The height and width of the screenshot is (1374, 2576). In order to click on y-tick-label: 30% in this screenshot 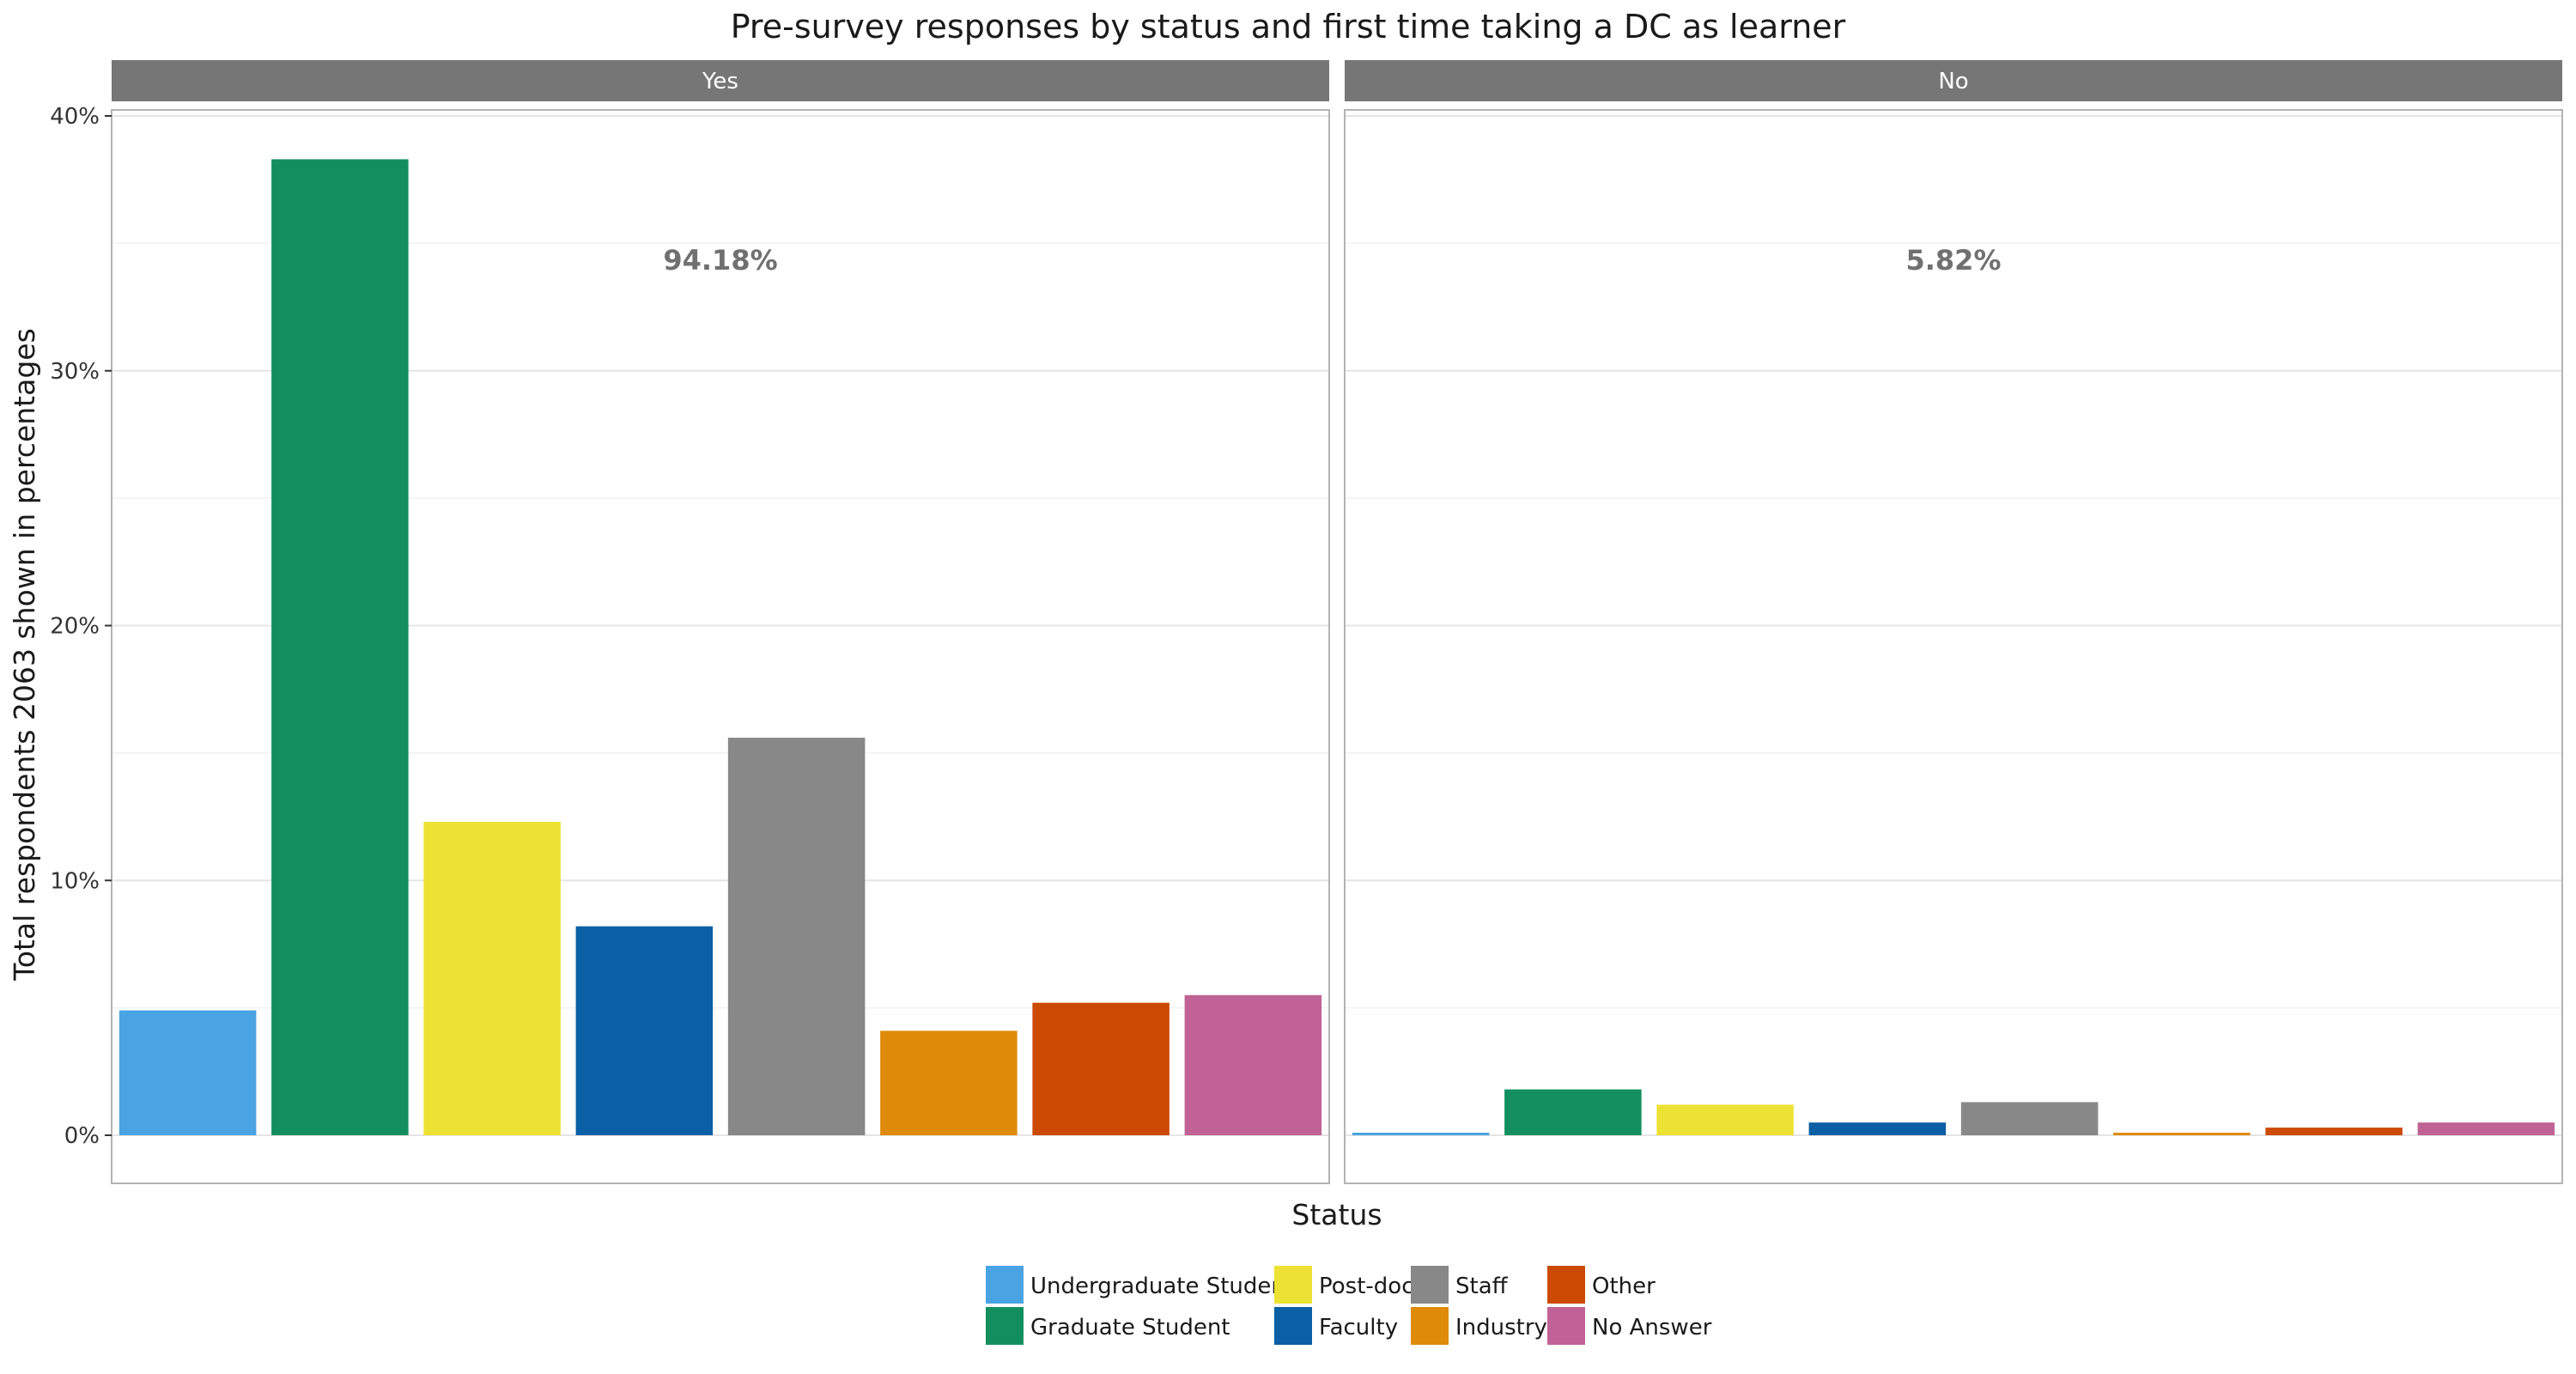, I will do `click(75, 372)`.